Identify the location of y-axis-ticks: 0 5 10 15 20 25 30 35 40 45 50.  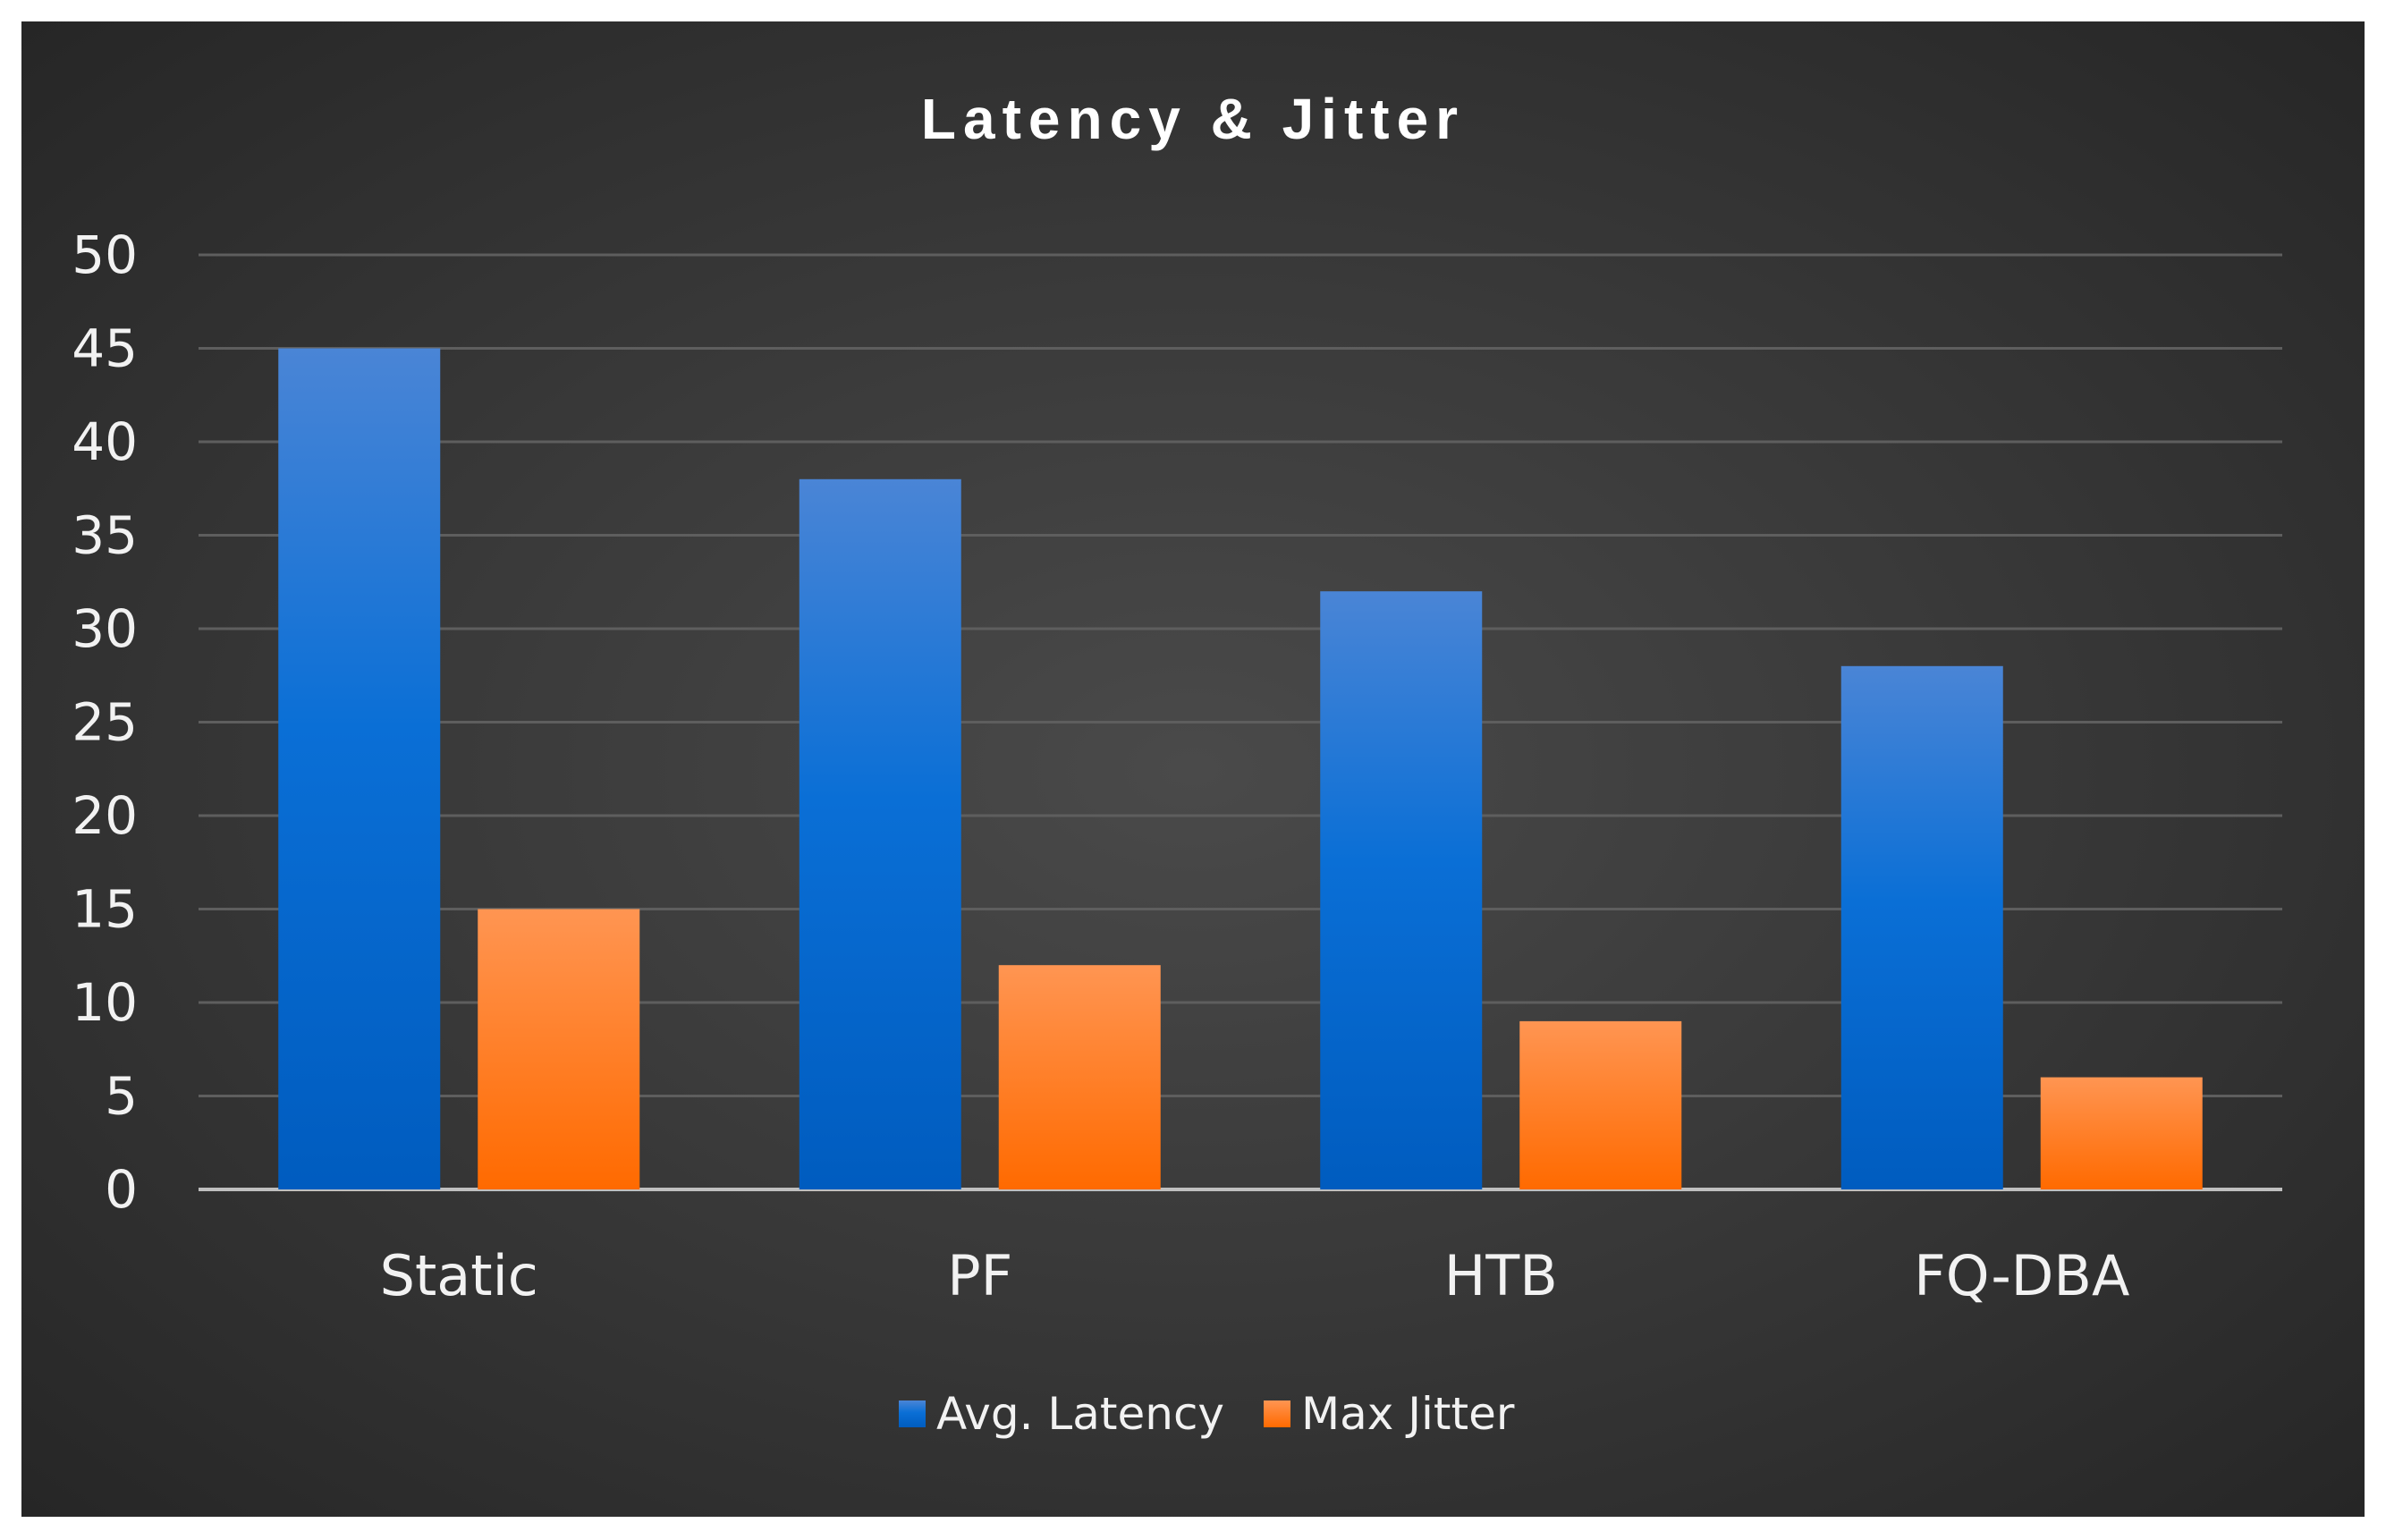
(105, 722).